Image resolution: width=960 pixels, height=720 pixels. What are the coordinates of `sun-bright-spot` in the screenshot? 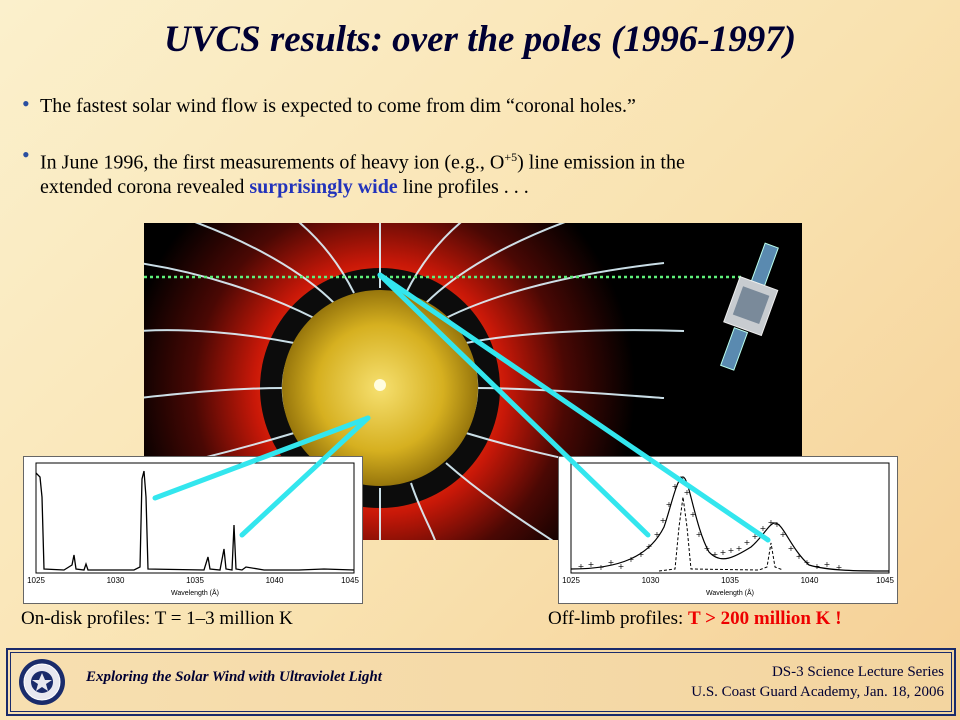 It's located at (380, 385).